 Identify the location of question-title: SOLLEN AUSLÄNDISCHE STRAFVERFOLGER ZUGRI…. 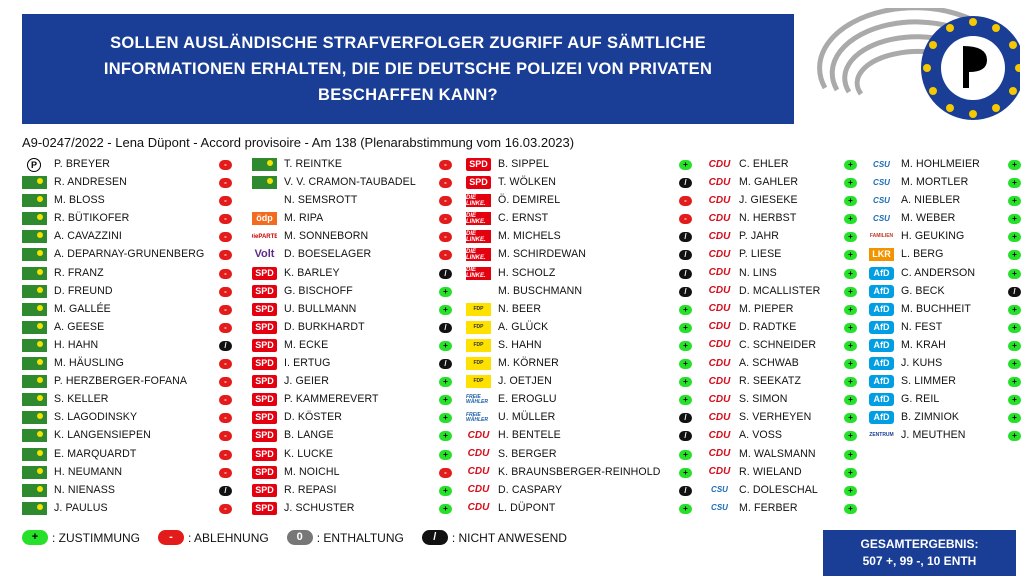
(408, 69).